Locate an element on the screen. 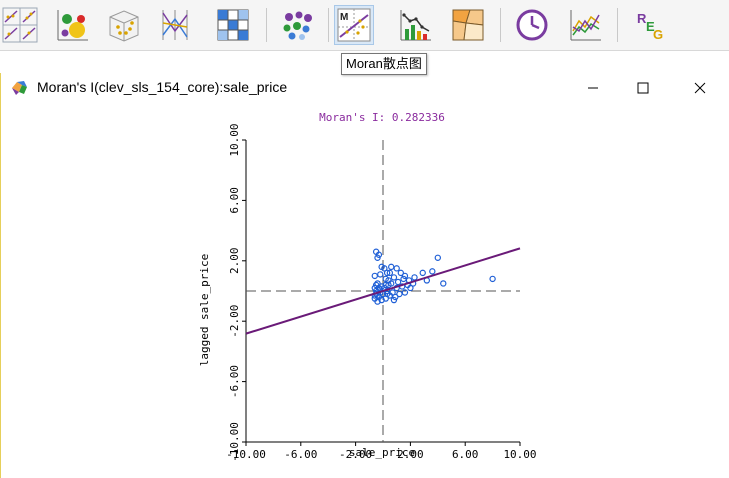  maximize-button is located at coordinates (643, 88).